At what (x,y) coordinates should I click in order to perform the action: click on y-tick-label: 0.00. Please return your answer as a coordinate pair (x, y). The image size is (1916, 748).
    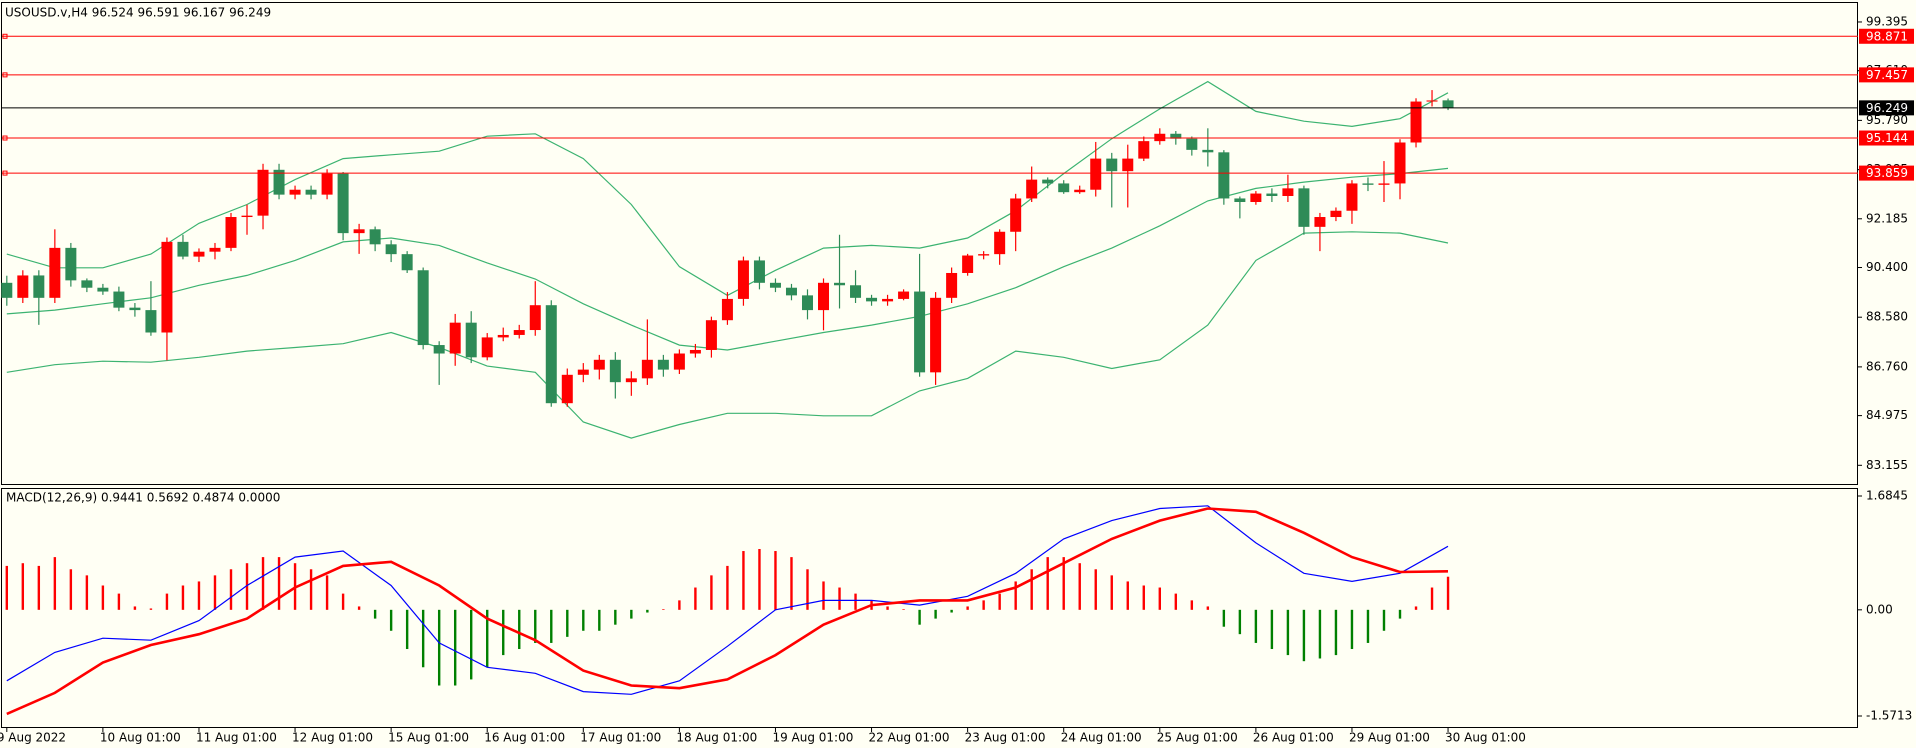
    Looking at the image, I should click on (1879, 609).